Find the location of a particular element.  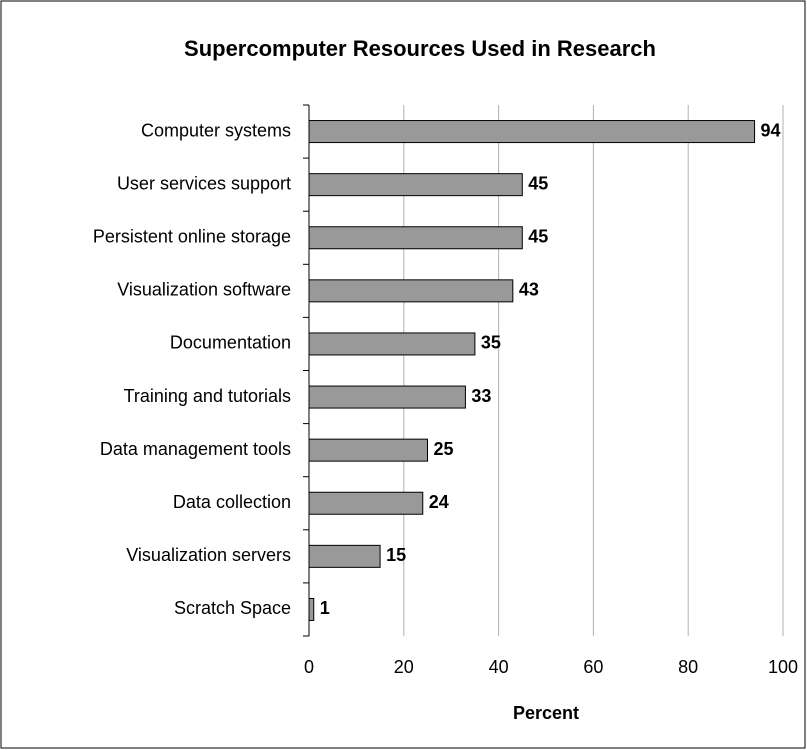

value-label: 1 is located at coordinates (325, 608).